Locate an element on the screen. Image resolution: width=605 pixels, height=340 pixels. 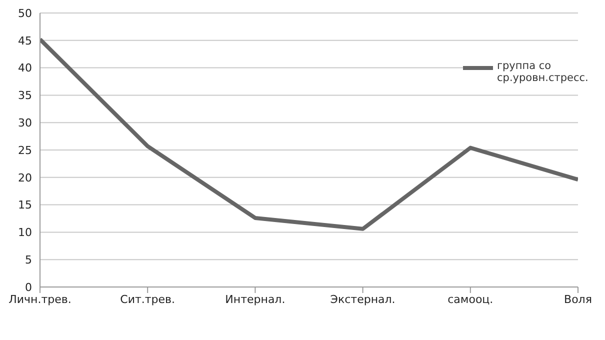
y-tick-label: 10 is located at coordinates (25, 233).